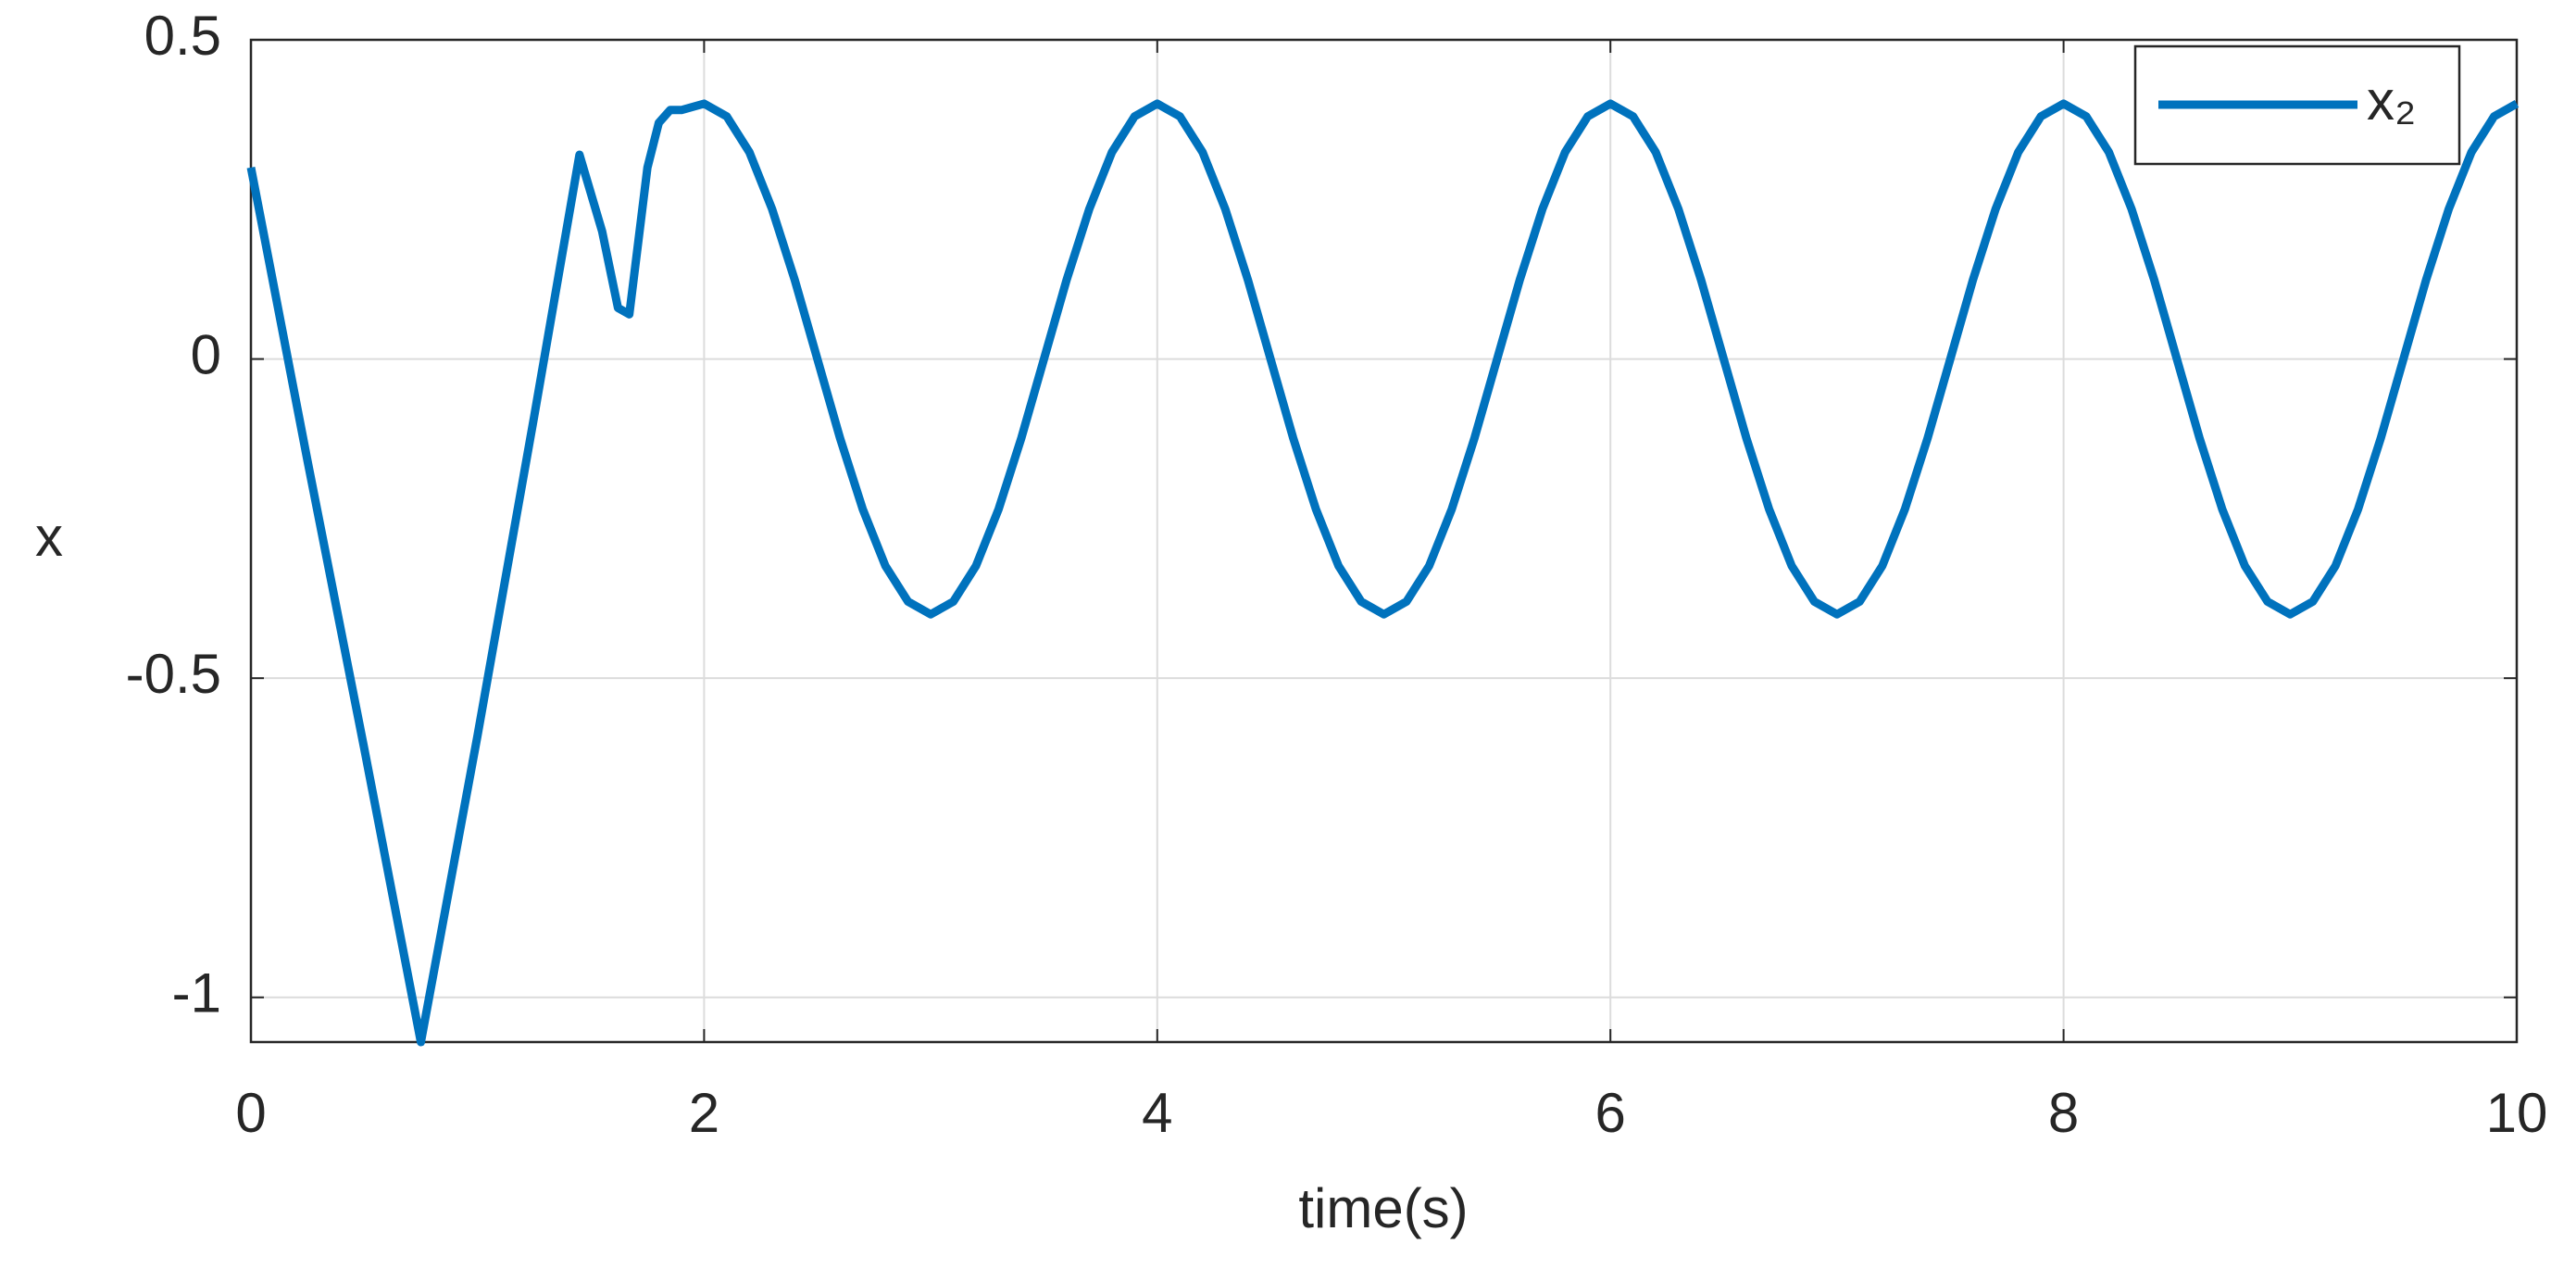 The width and height of the screenshot is (2576, 1269). What do you see at coordinates (1157, 1113) in the screenshot?
I see `x-tick-label: 4` at bounding box center [1157, 1113].